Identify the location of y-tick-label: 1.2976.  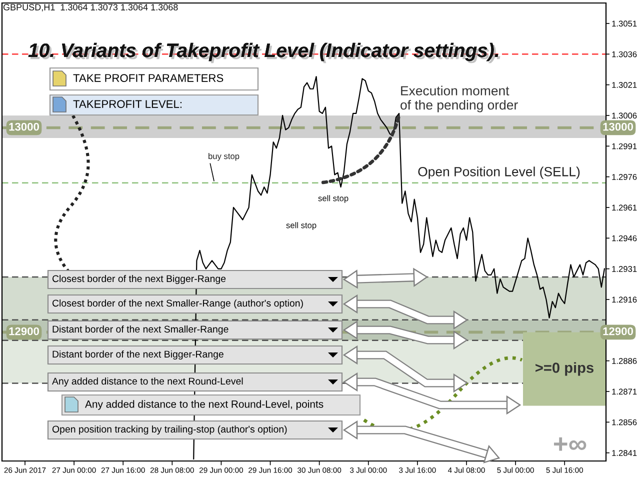
(624, 177).